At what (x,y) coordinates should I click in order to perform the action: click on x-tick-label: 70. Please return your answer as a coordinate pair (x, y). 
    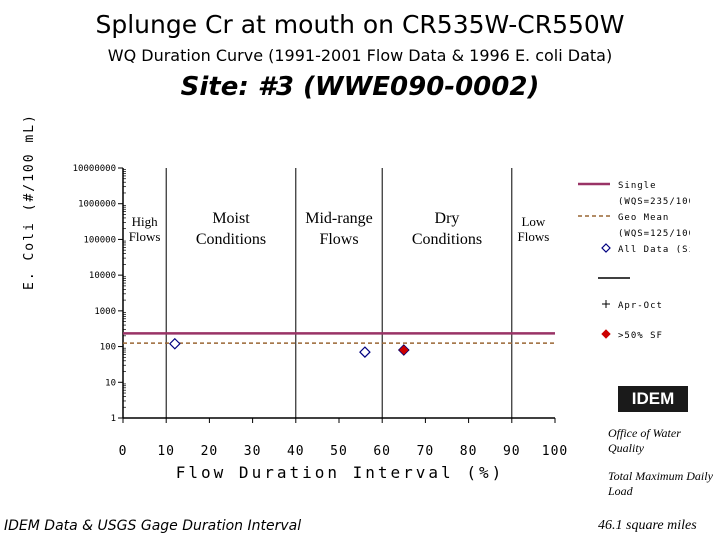
    Looking at the image, I should click on (426, 451).